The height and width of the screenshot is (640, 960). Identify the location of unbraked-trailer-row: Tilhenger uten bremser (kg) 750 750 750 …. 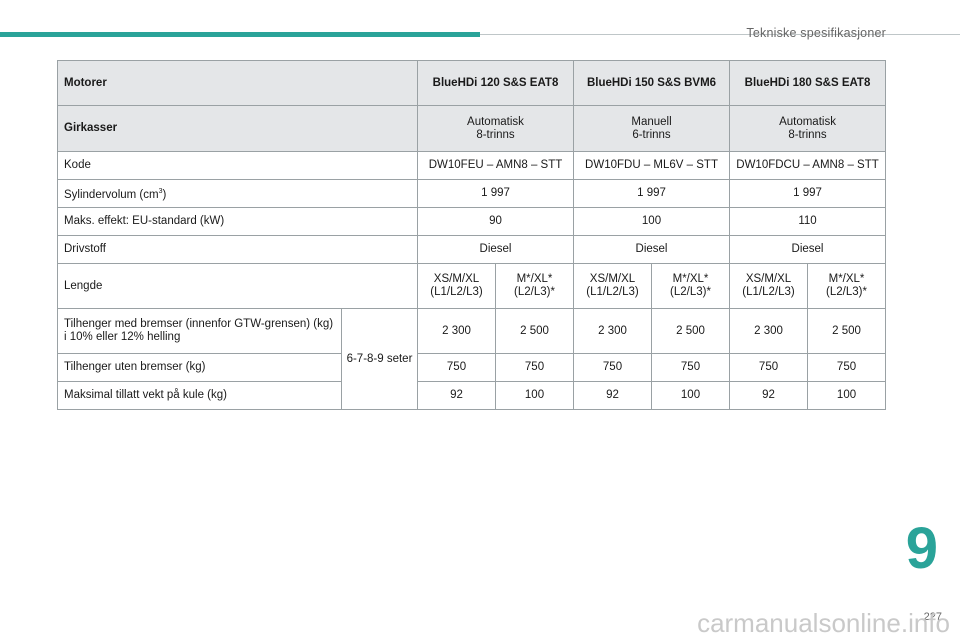
(472, 367).